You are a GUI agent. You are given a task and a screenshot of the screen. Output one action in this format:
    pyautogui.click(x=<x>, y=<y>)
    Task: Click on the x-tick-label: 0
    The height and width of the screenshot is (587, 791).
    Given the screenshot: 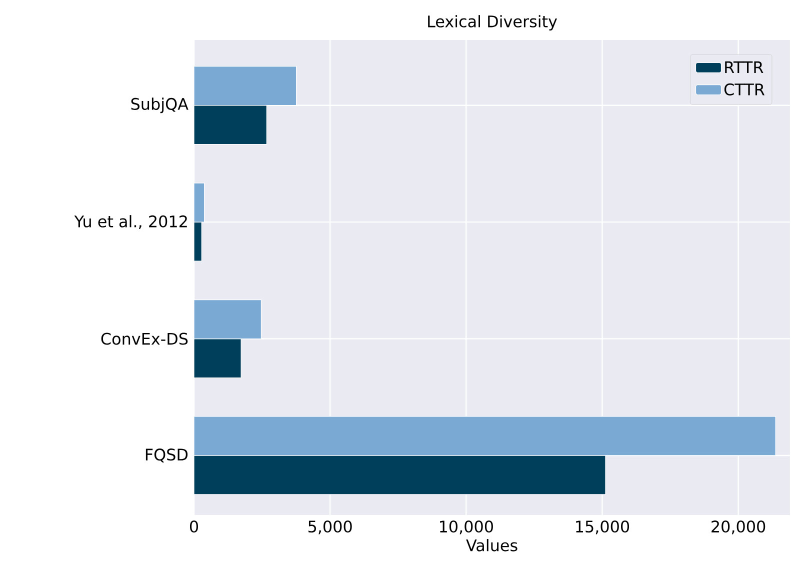 What is the action you would take?
    pyautogui.click(x=194, y=526)
    